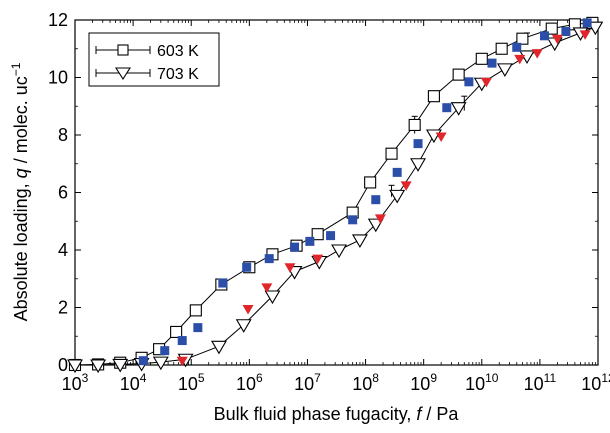 The height and width of the screenshot is (433, 610). I want to click on legend-label-703k: 703 K, so click(178, 74).